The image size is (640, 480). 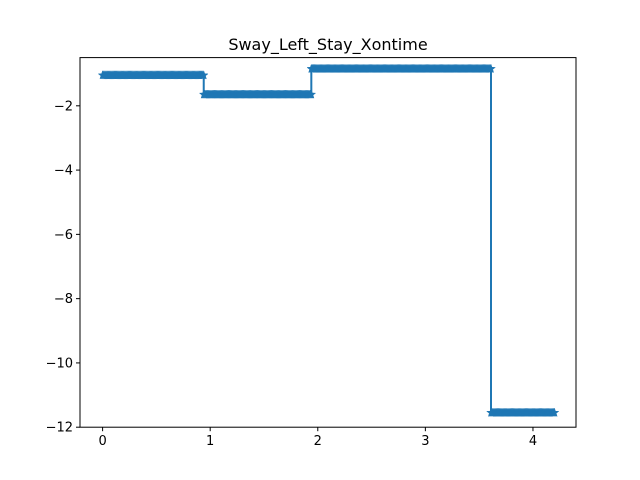 I want to click on x-tick-label: 0, so click(x=102, y=441).